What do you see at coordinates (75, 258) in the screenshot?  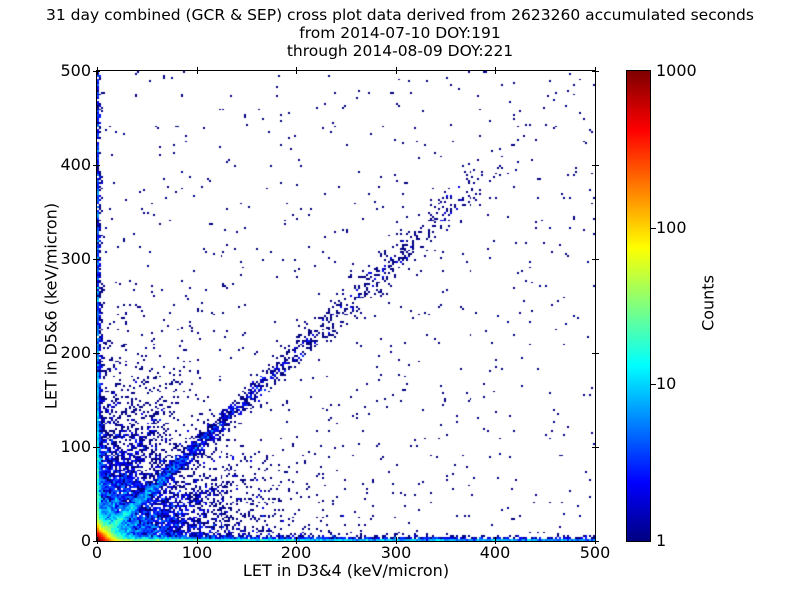 I see `y-axis-tick-label: 300` at bounding box center [75, 258].